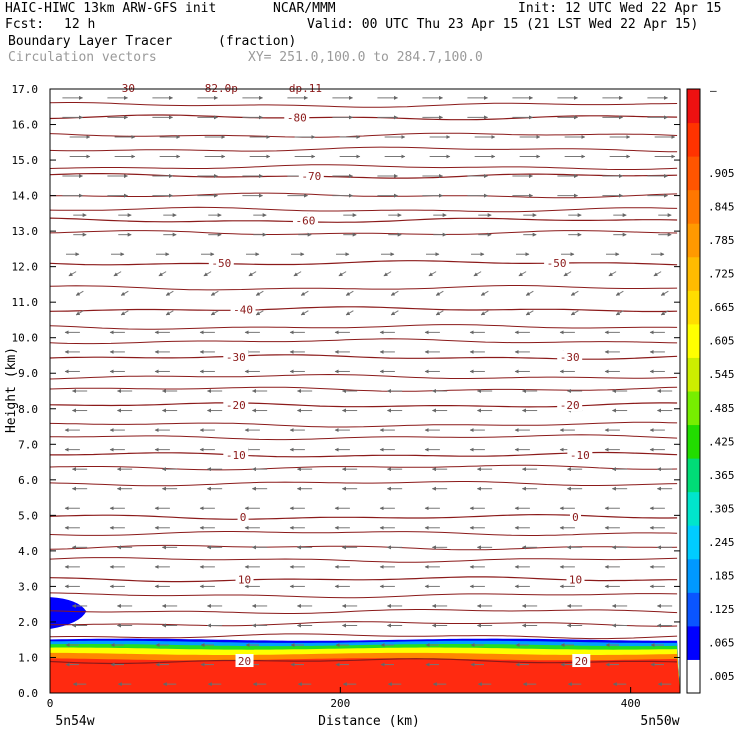  What do you see at coordinates (28, 409) in the screenshot?
I see `y-tick-label: 8.0` at bounding box center [28, 409].